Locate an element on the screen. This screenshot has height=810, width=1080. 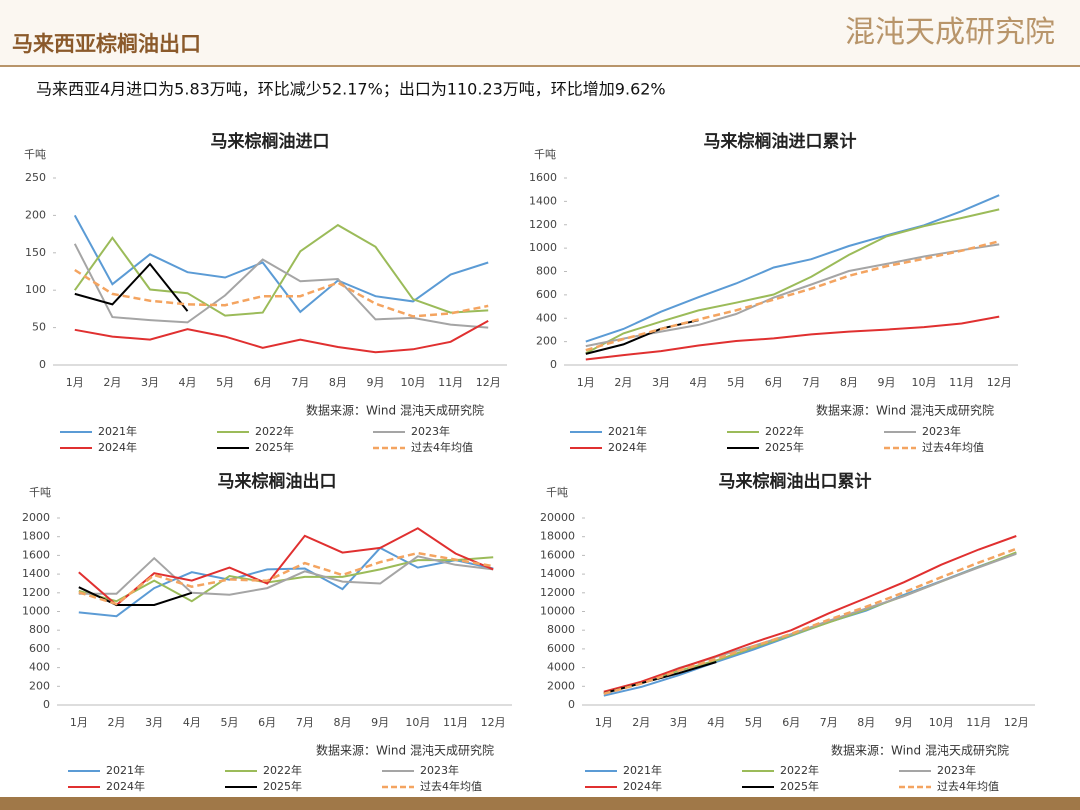
footer-band is located at coordinates (540, 803).